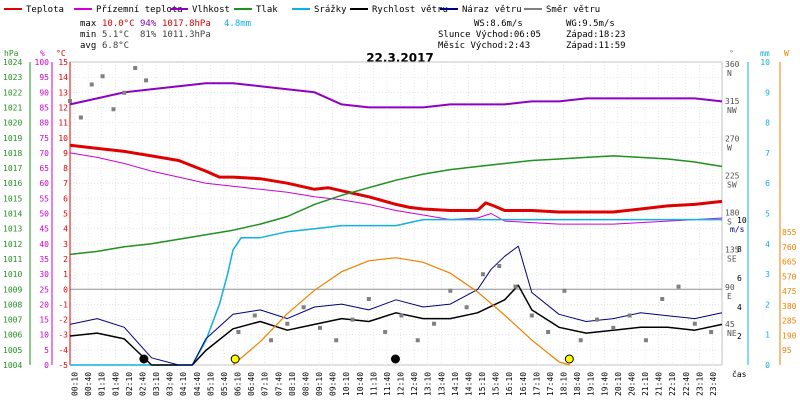 The height and width of the screenshot is (400, 800). What do you see at coordinates (739, 374) in the screenshot?
I see `x-axis-label: čas` at bounding box center [739, 374].